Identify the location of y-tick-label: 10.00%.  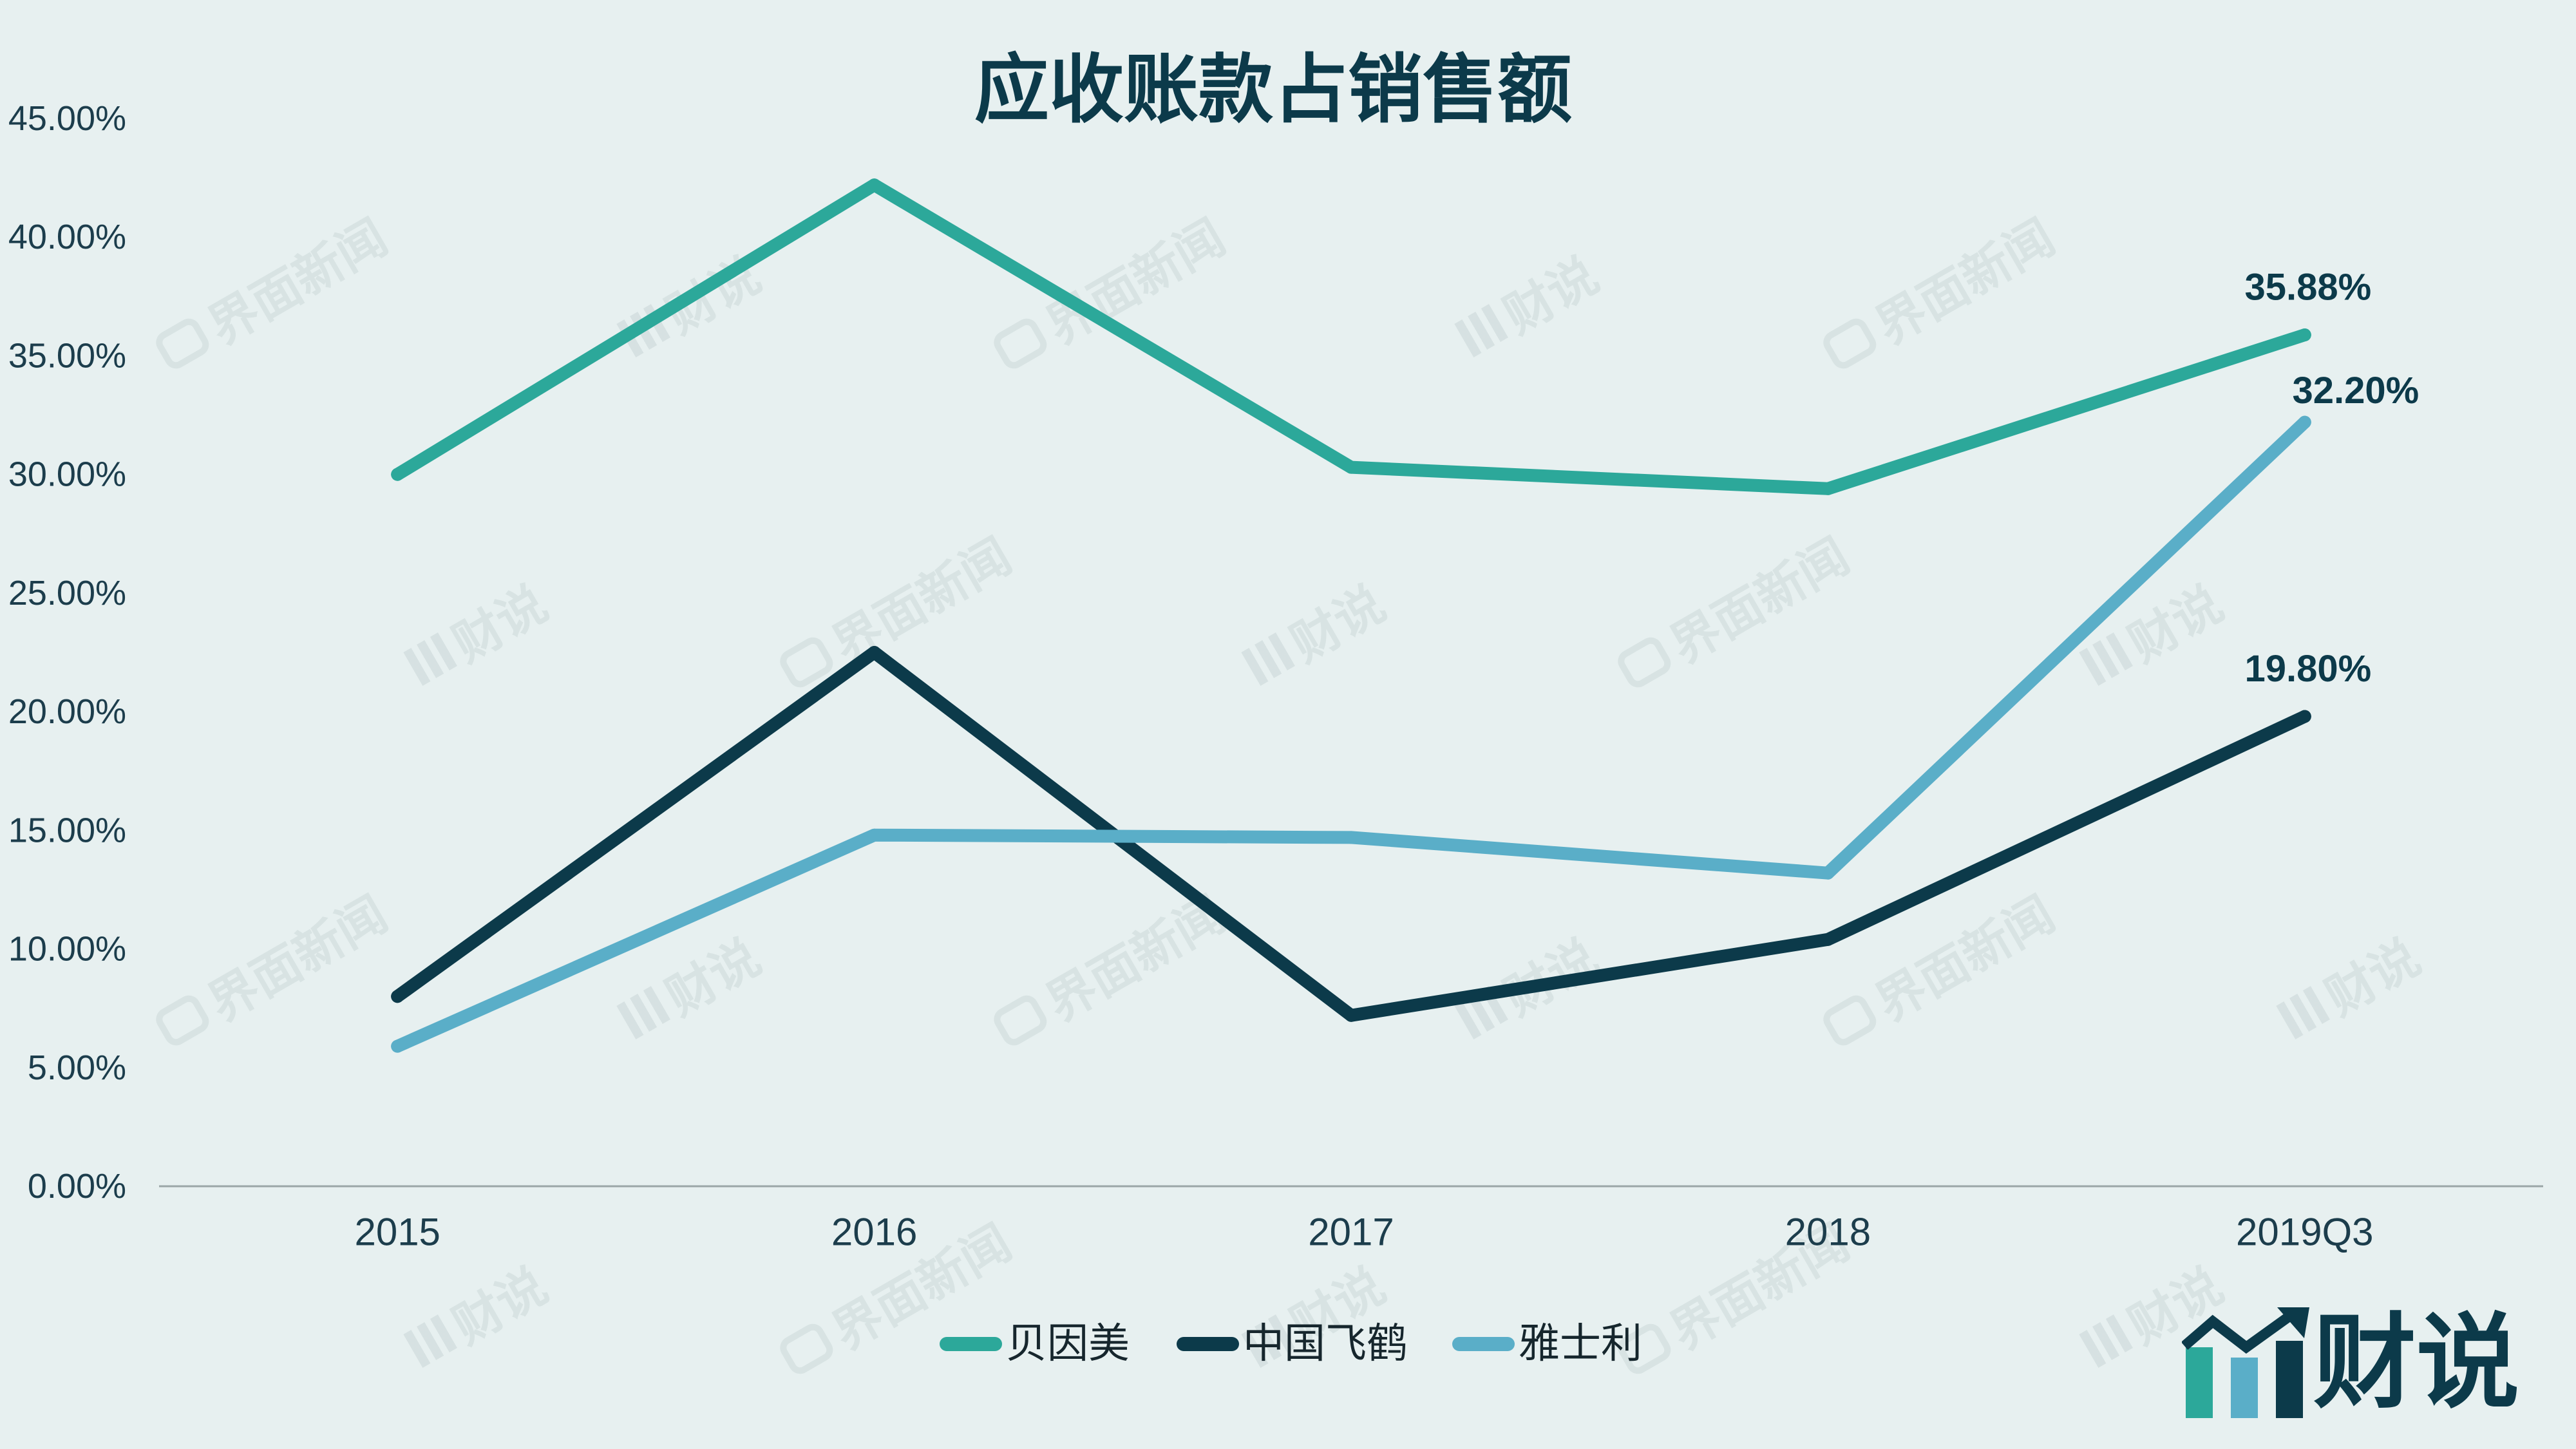
(67, 949).